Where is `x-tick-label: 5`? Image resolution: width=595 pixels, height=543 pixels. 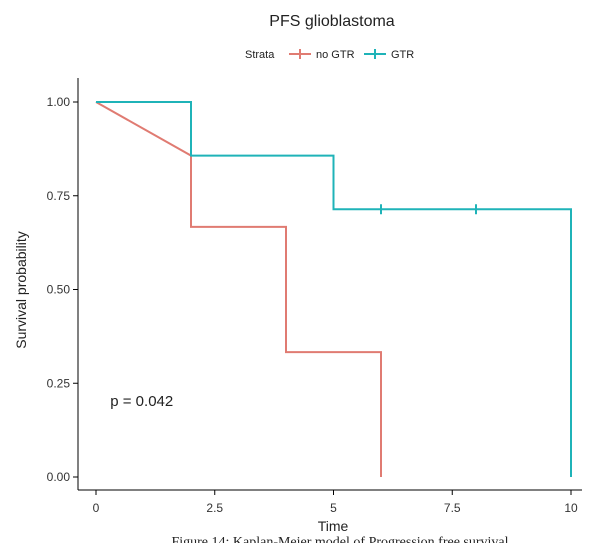
x-tick-label: 5 is located at coordinates (333, 508).